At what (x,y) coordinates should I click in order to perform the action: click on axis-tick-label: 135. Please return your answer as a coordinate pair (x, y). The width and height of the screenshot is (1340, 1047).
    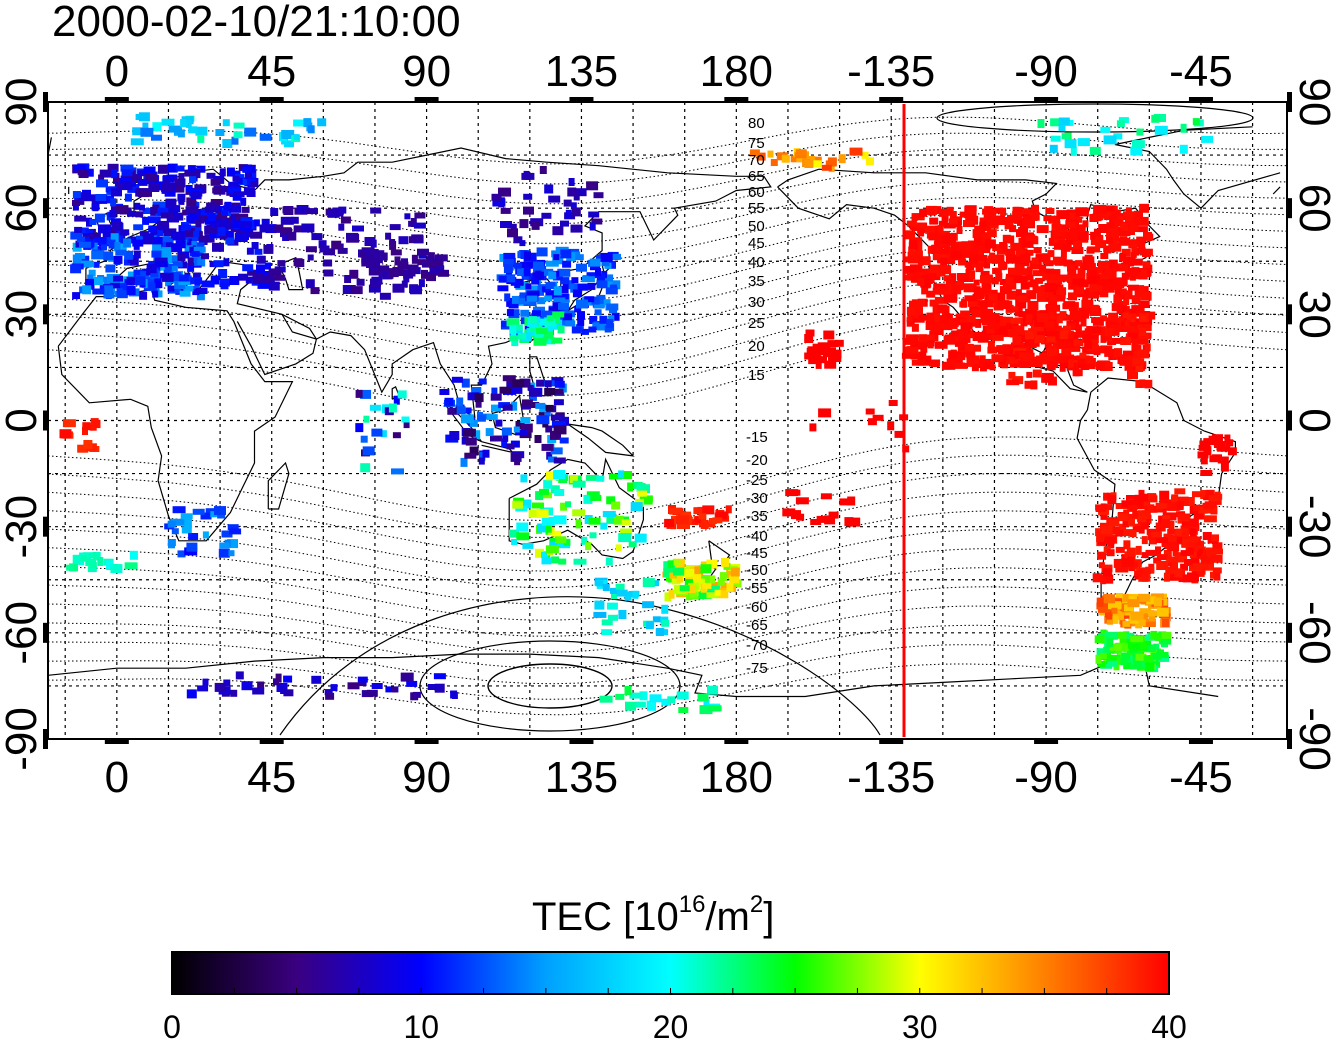
    Looking at the image, I should click on (581, 777).